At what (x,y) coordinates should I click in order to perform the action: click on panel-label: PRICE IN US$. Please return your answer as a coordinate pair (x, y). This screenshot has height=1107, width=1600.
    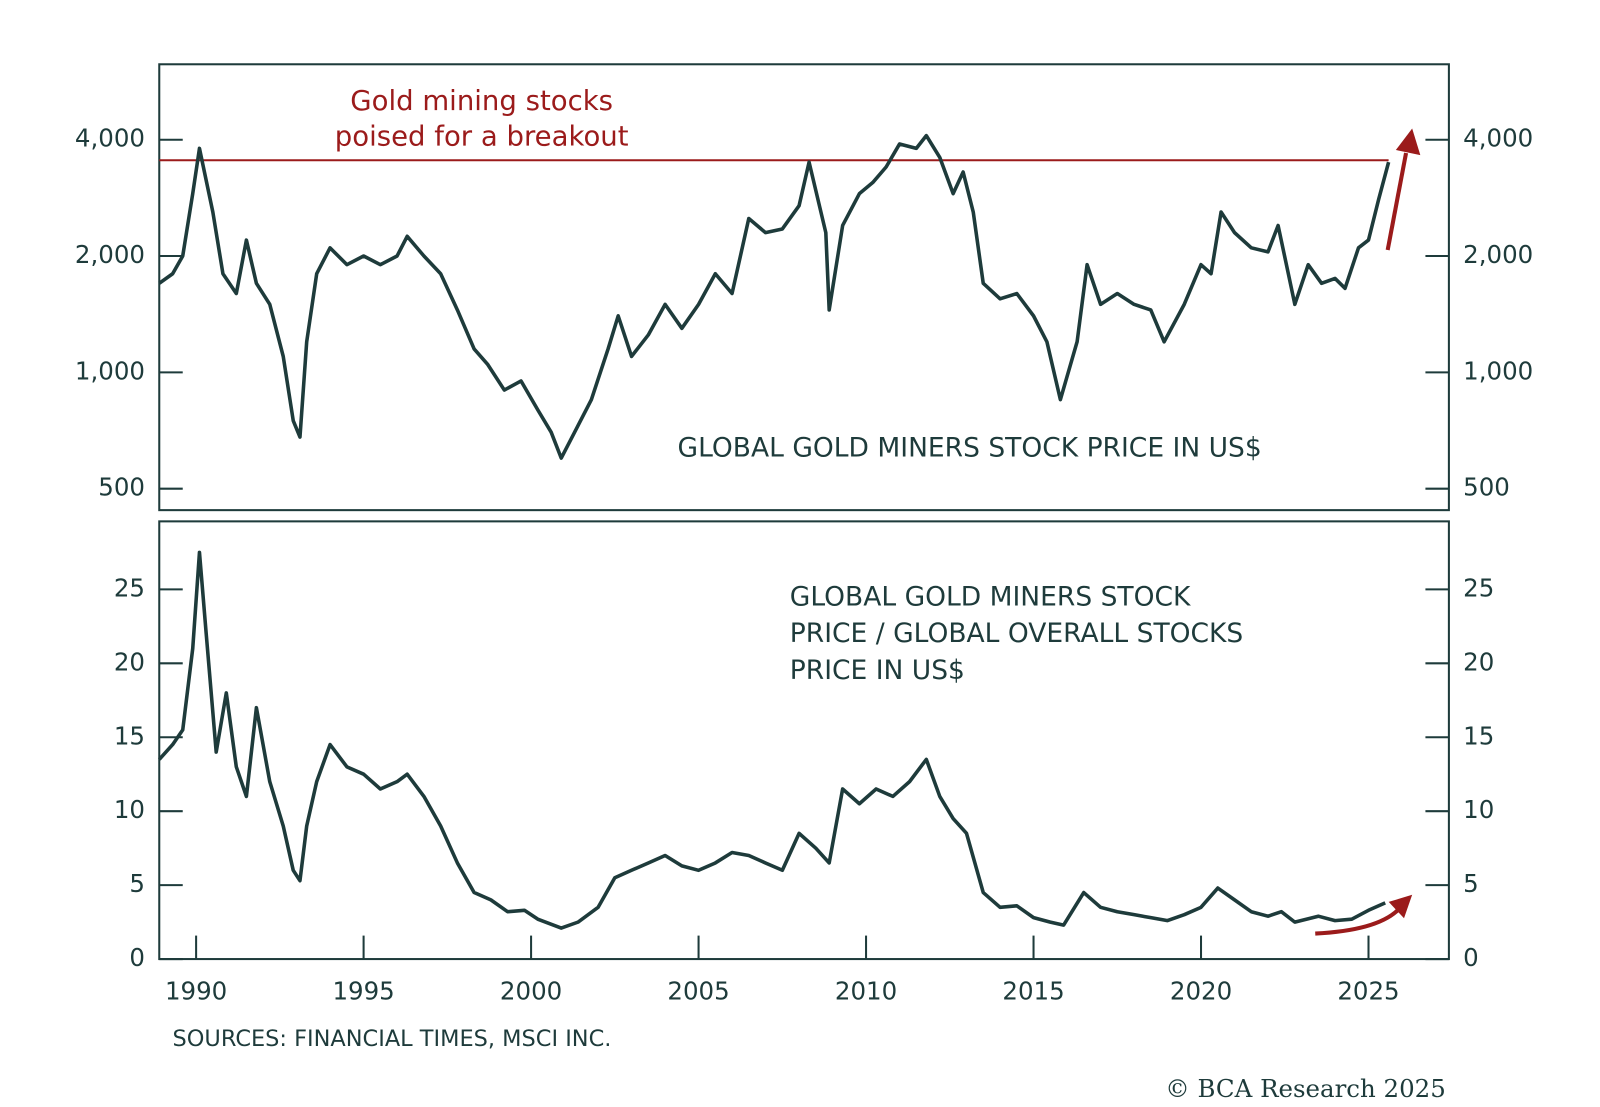
    Looking at the image, I should click on (877, 670).